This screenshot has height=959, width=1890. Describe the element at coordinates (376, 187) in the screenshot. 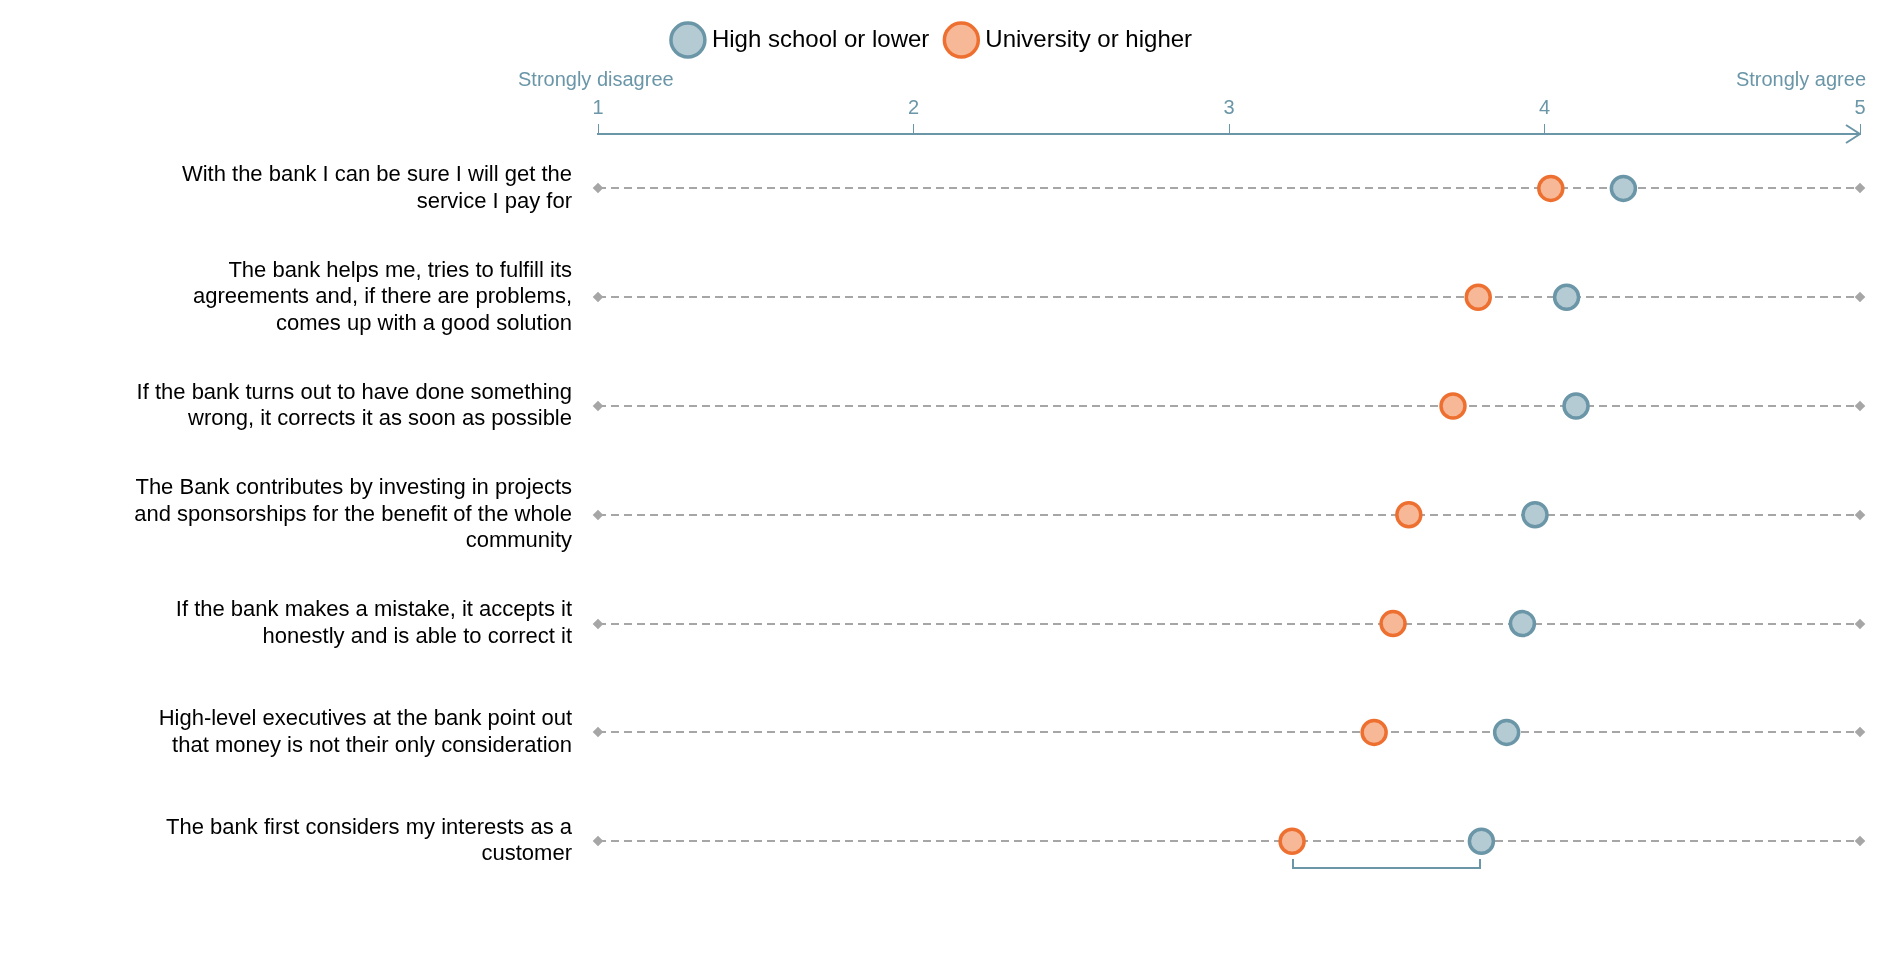

I see `y-tick-label: With the bank I can be sure I will get the service I pay for` at that location.